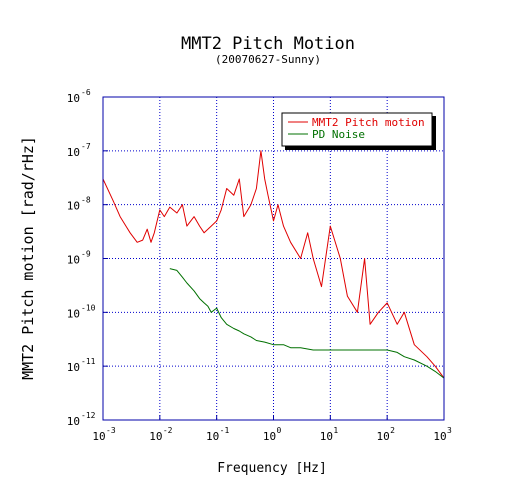 The width and height of the screenshot is (512, 487). I want to click on x-tick-labels: 10 -3 10 -2 10 -1 10 0 10 1 10 2 10 3, so click(272, 434).